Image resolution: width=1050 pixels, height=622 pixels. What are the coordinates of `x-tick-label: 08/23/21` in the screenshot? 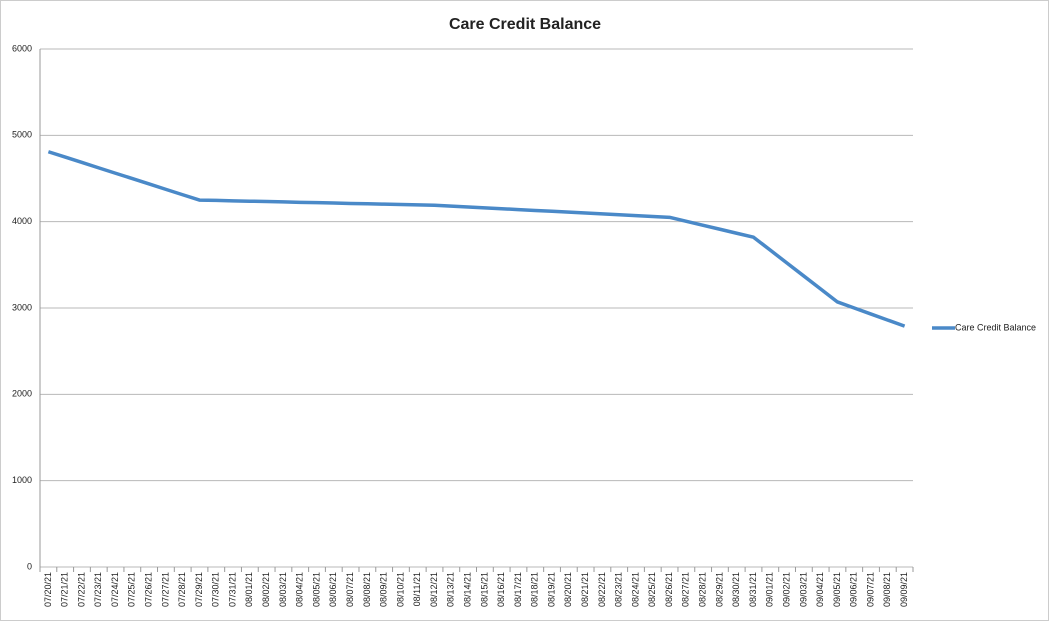 It's located at (619, 589).